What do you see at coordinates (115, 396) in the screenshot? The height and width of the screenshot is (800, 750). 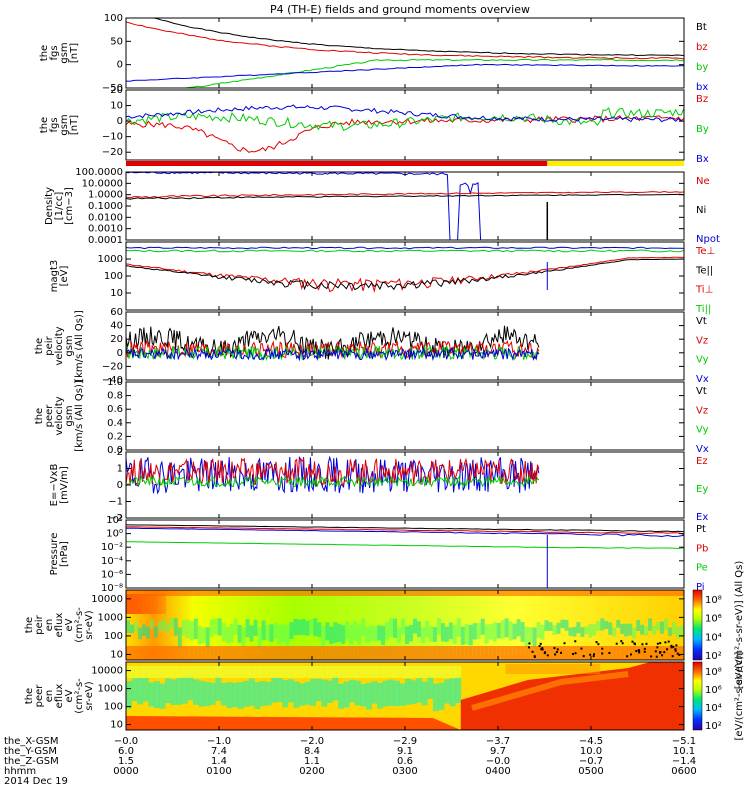 I see `ytick-label: 0.8` at bounding box center [115, 396].